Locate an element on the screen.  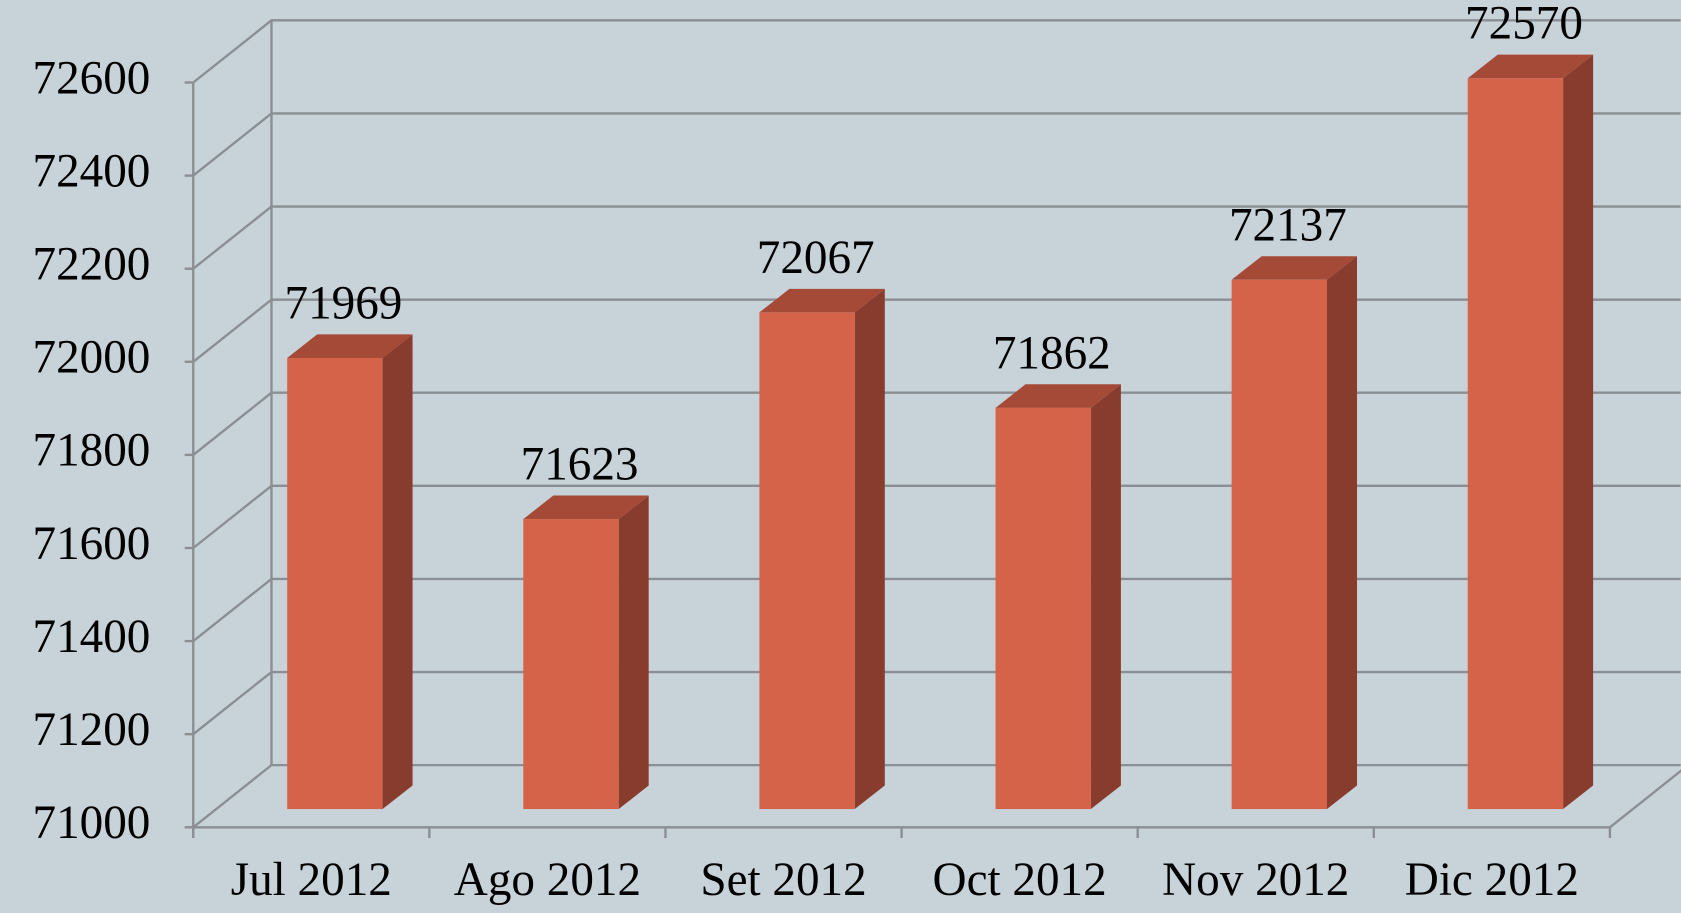
y-tick-label: 72600 is located at coordinates (92, 78).